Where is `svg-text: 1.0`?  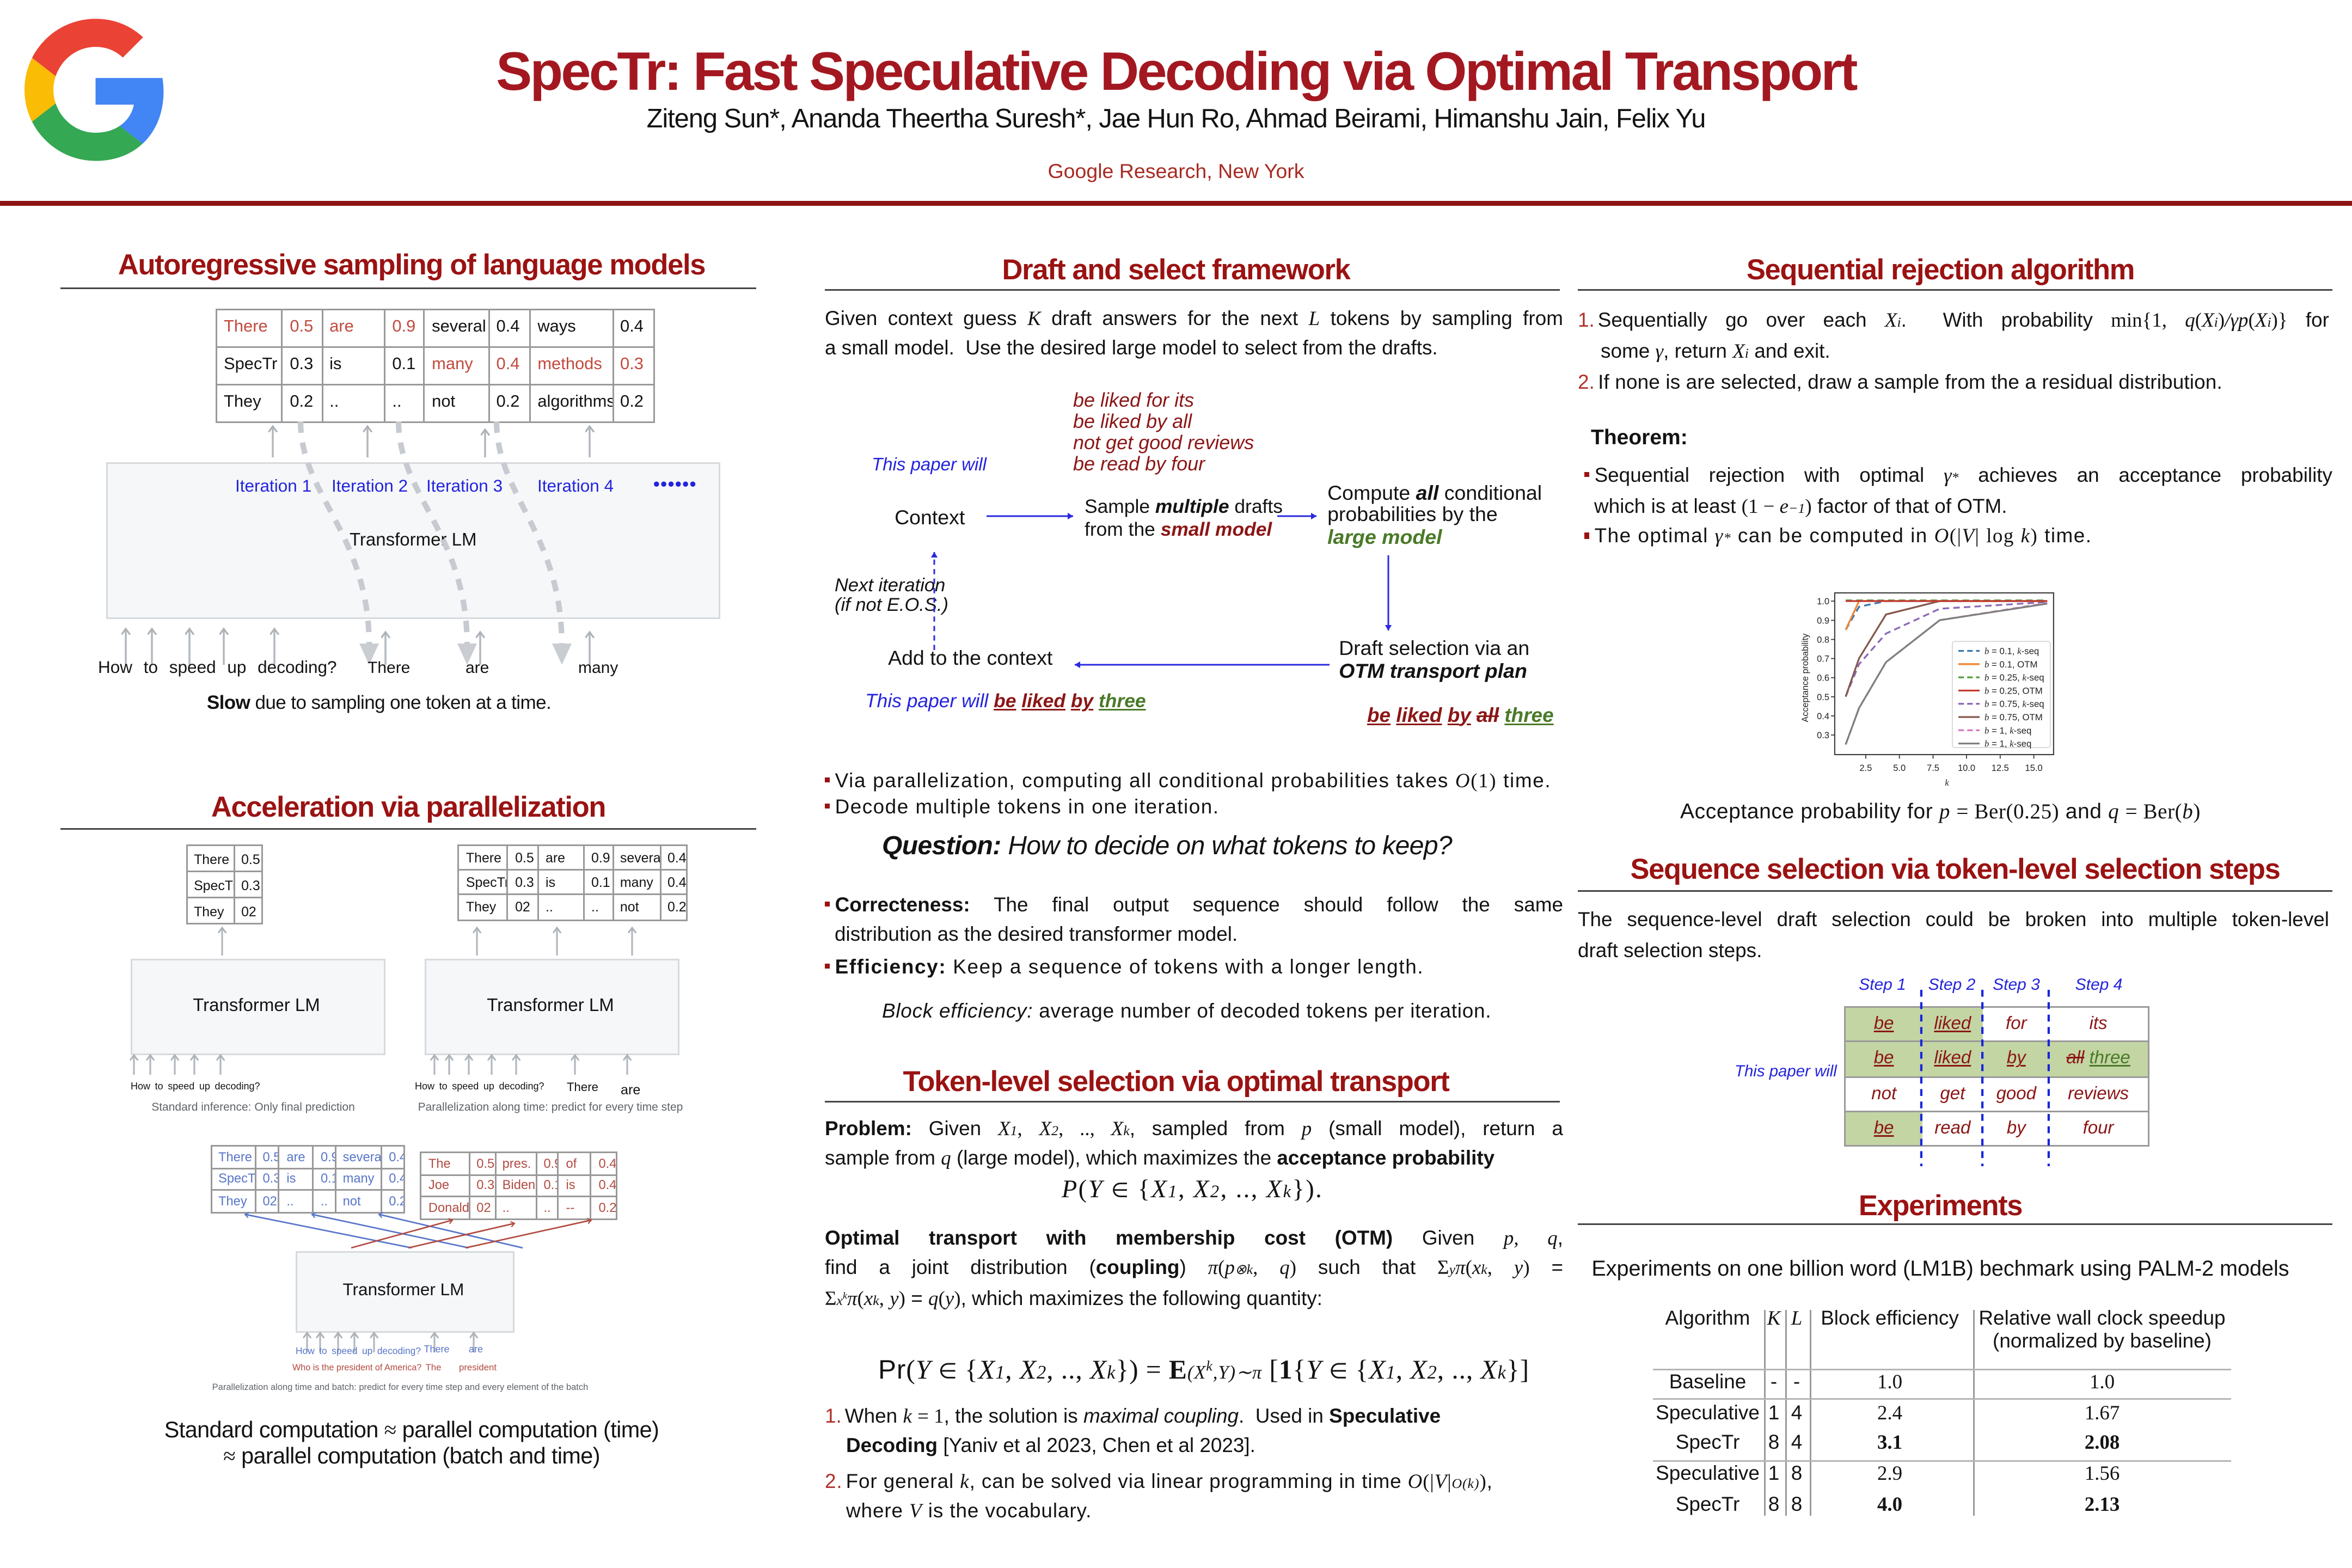 svg-text: 1.0 is located at coordinates (1823, 602).